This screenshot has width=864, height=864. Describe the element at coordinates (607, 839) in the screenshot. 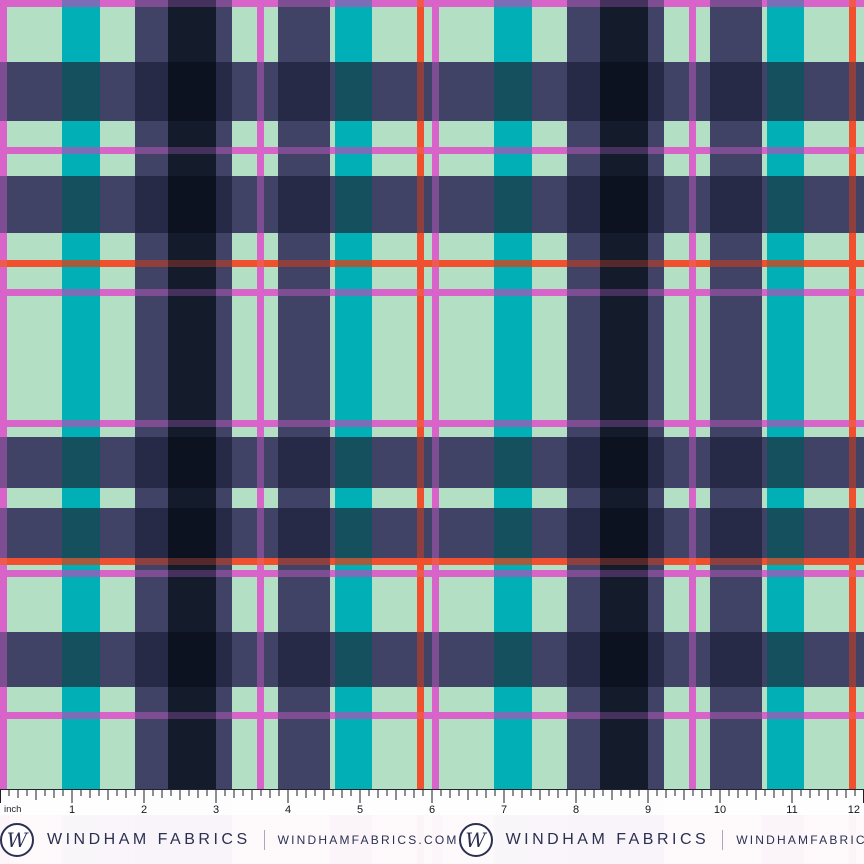

I see `brand-name: WINDHAM FABRICS` at that location.